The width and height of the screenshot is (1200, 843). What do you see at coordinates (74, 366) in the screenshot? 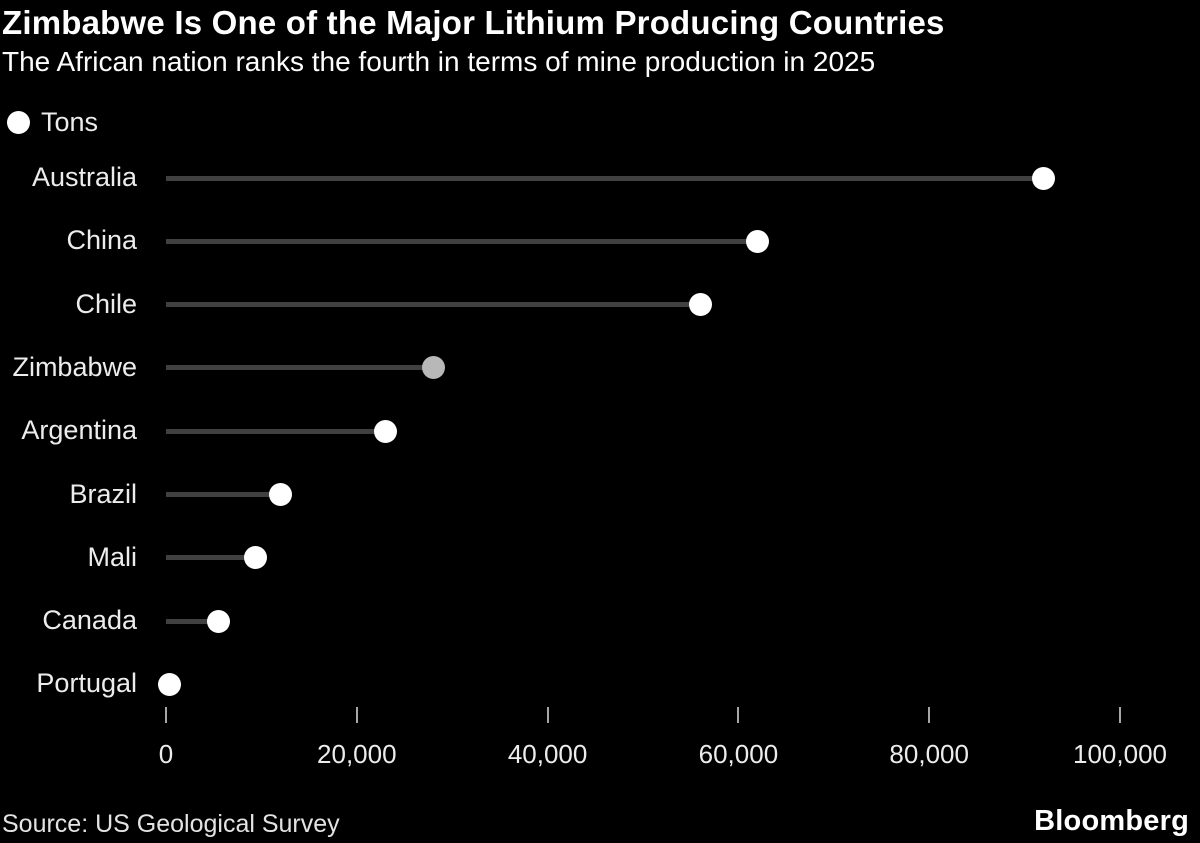
I see `category-label: Zimbabwe` at bounding box center [74, 366].